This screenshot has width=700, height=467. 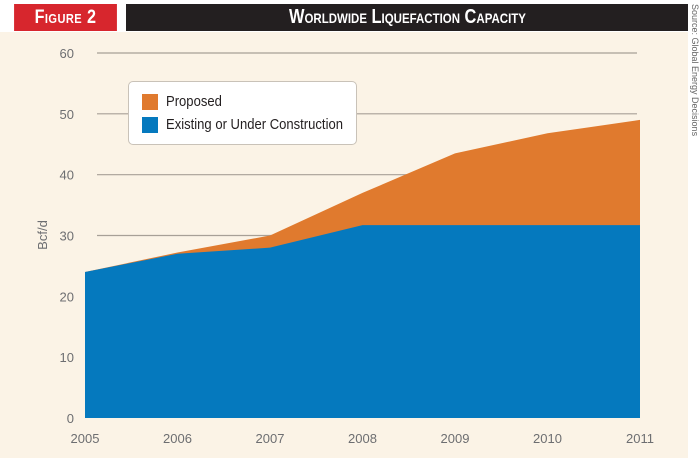 What do you see at coordinates (242, 113) in the screenshot?
I see `legend: Proposed Existing or Under Construction` at bounding box center [242, 113].